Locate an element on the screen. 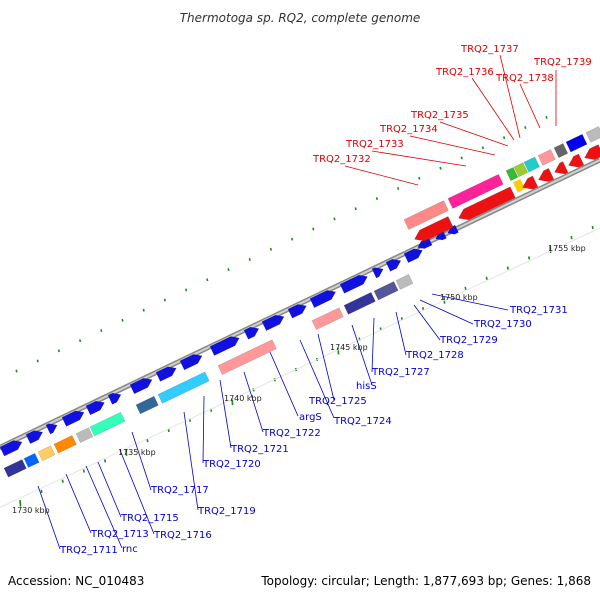  reverse-strand-genes is located at coordinates (507, 193).